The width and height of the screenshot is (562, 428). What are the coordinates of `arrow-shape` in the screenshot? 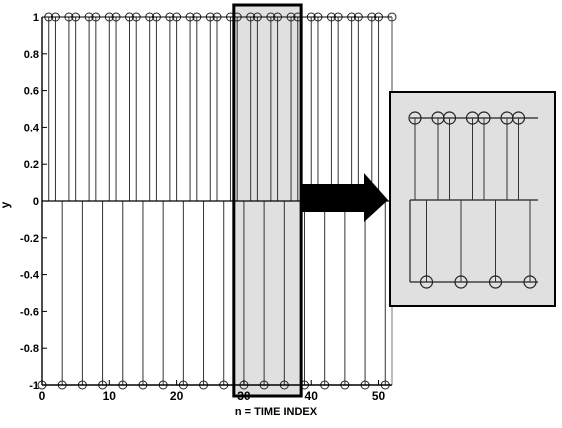 It's located at (344, 197).